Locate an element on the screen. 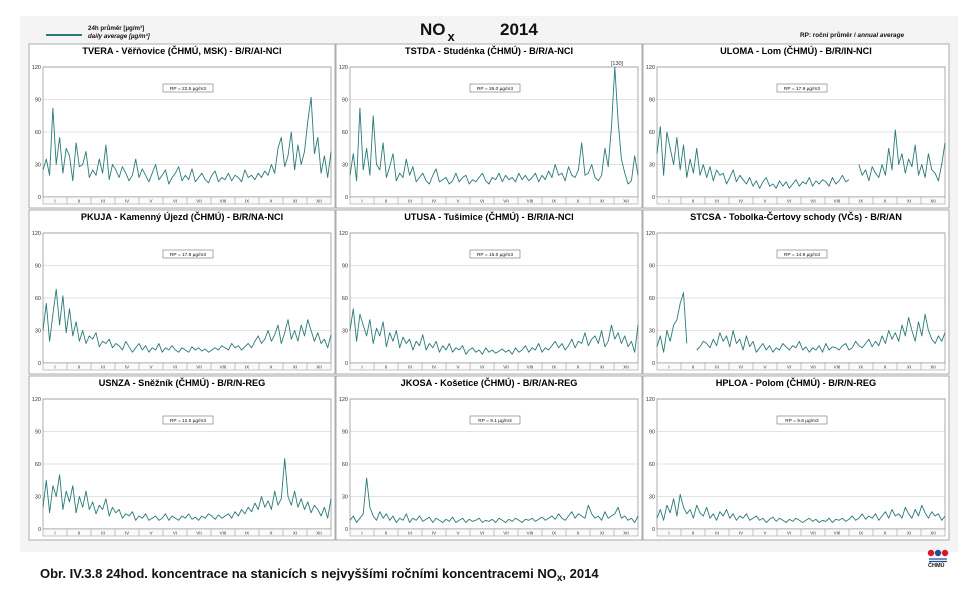  caption-suffix: , 2014 is located at coordinates (580, 573).